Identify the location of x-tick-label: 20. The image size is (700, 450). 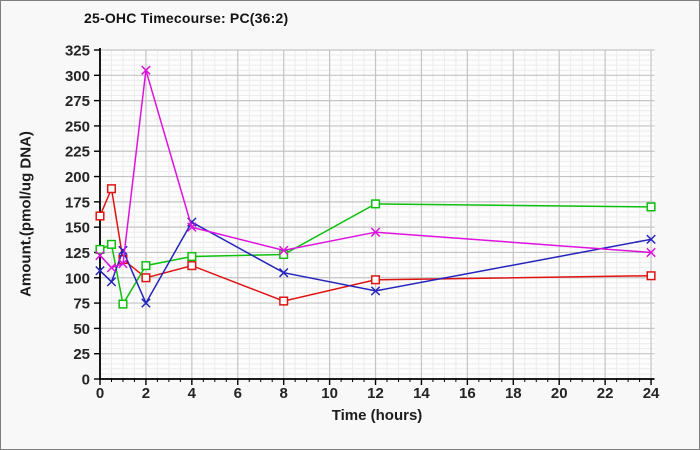
(559, 393).